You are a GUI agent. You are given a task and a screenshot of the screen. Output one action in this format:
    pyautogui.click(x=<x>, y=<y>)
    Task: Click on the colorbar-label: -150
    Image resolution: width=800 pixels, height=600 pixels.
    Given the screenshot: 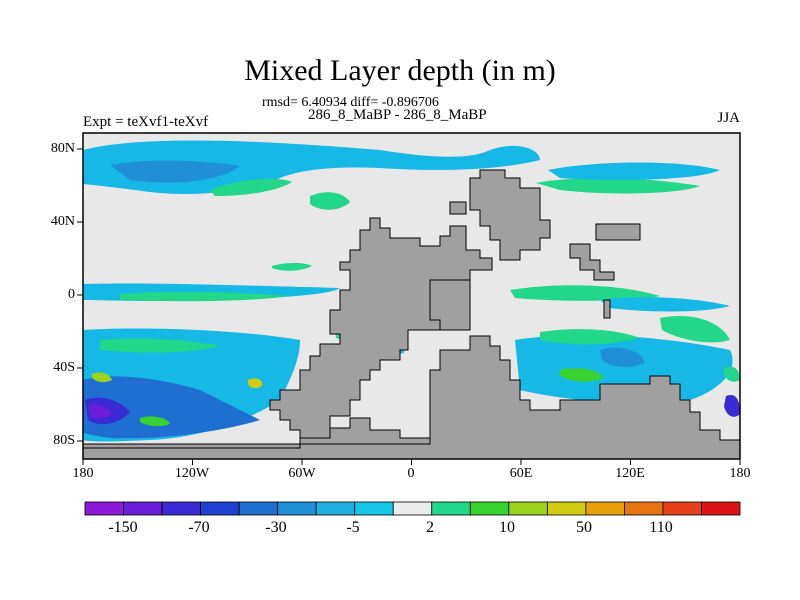 What is the action you would take?
    pyautogui.click(x=123, y=527)
    